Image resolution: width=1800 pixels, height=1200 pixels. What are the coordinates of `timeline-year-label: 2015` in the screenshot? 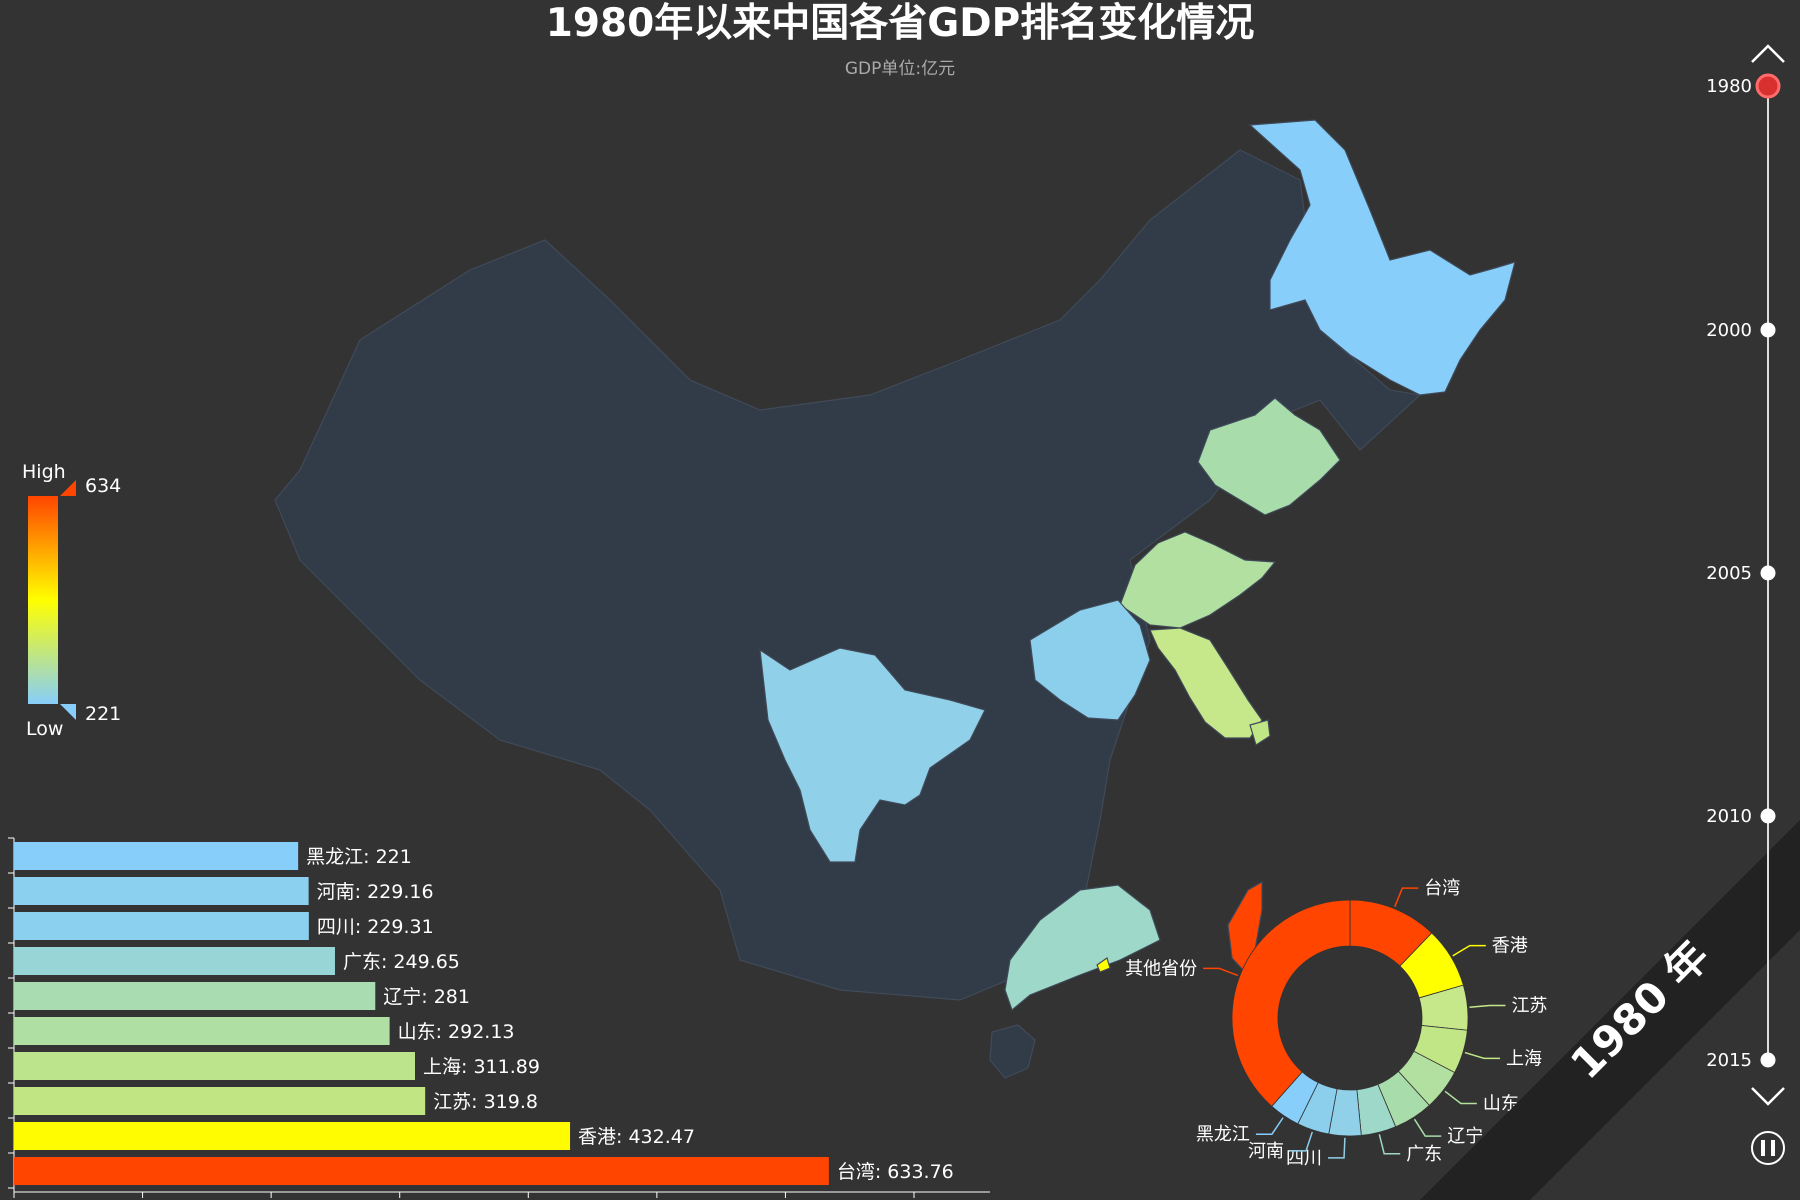 It's located at (1729, 1060).